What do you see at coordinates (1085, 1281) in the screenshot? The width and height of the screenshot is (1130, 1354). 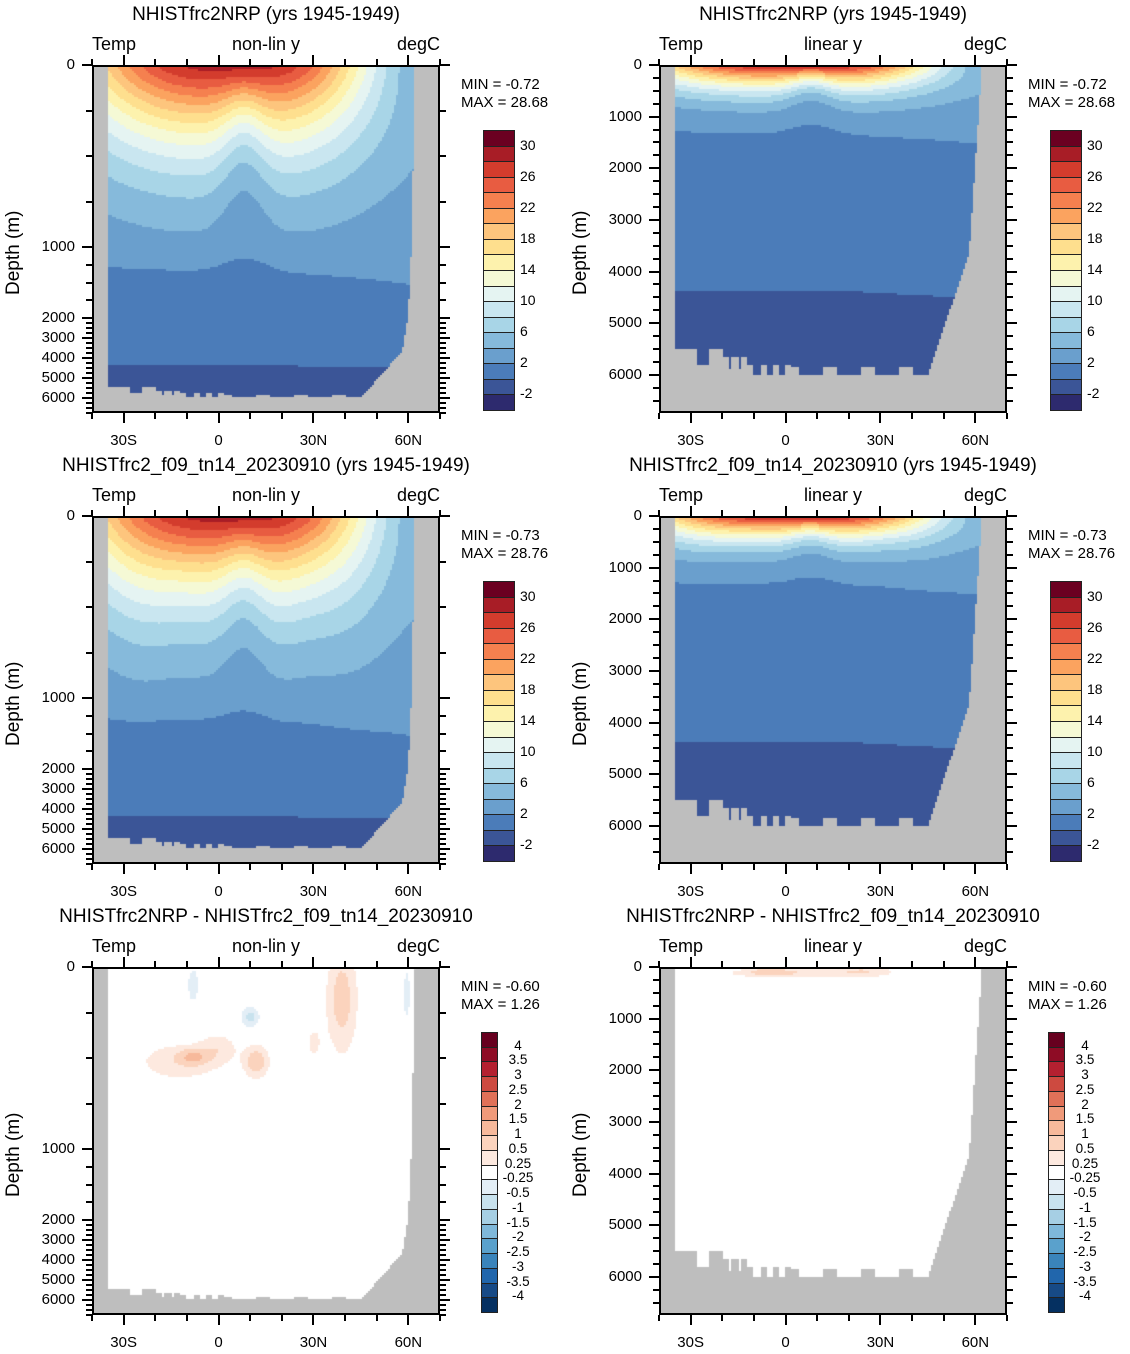 I see `panel-6-colorbar-label: -3.5` at bounding box center [1085, 1281].